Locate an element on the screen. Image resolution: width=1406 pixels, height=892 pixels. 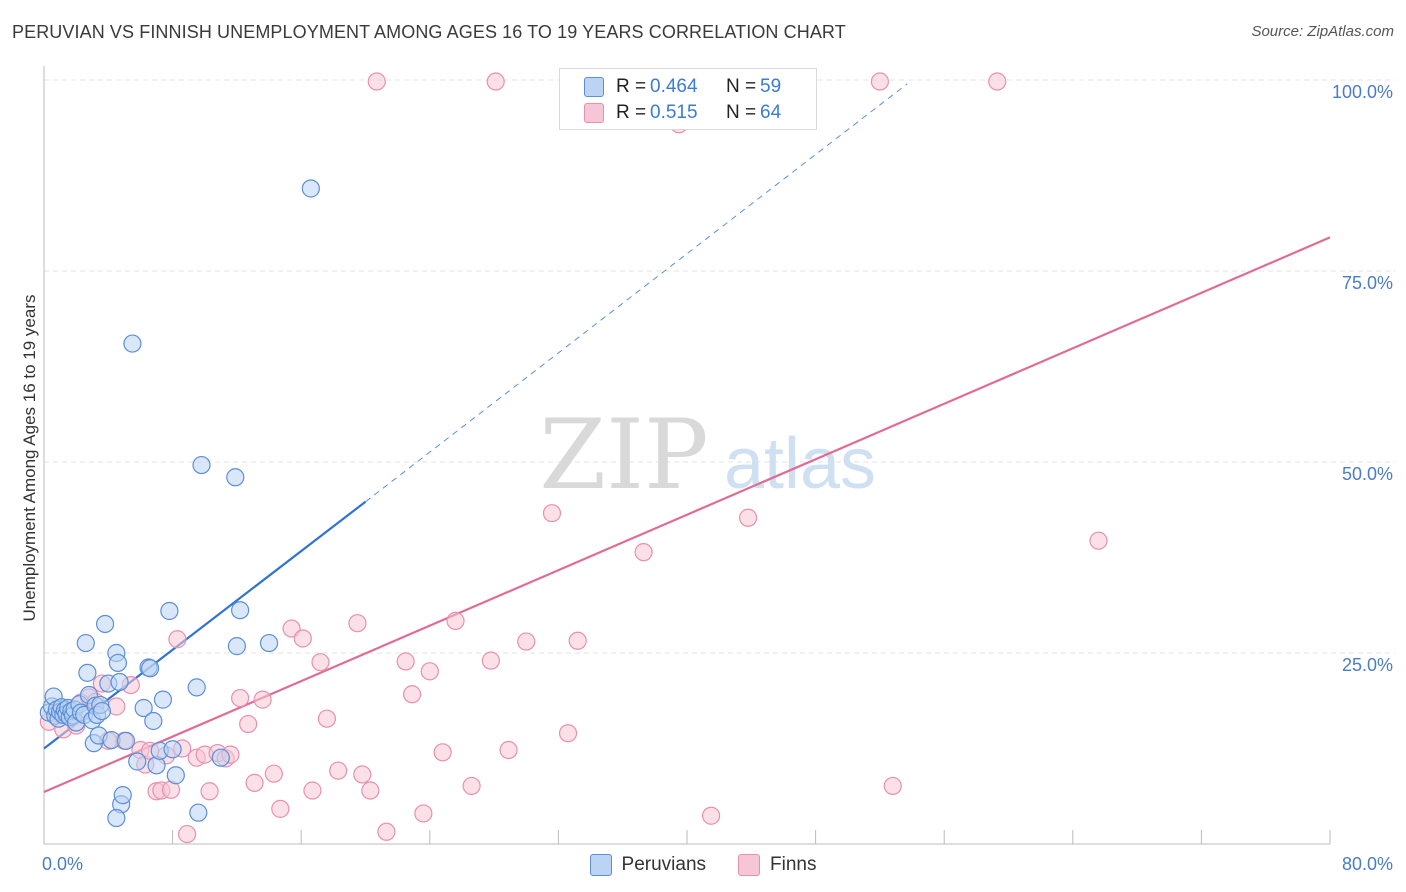
stats-row-finns: R = 0.515 N = 64 is located at coordinates (682, 113).